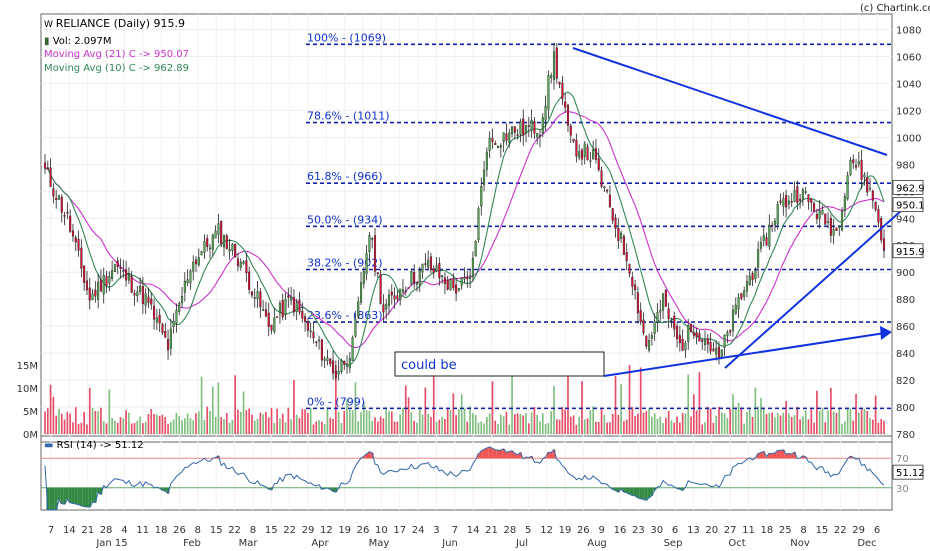  What do you see at coordinates (528, 530) in the screenshot?
I see `date-tick-label: 5` at bounding box center [528, 530].